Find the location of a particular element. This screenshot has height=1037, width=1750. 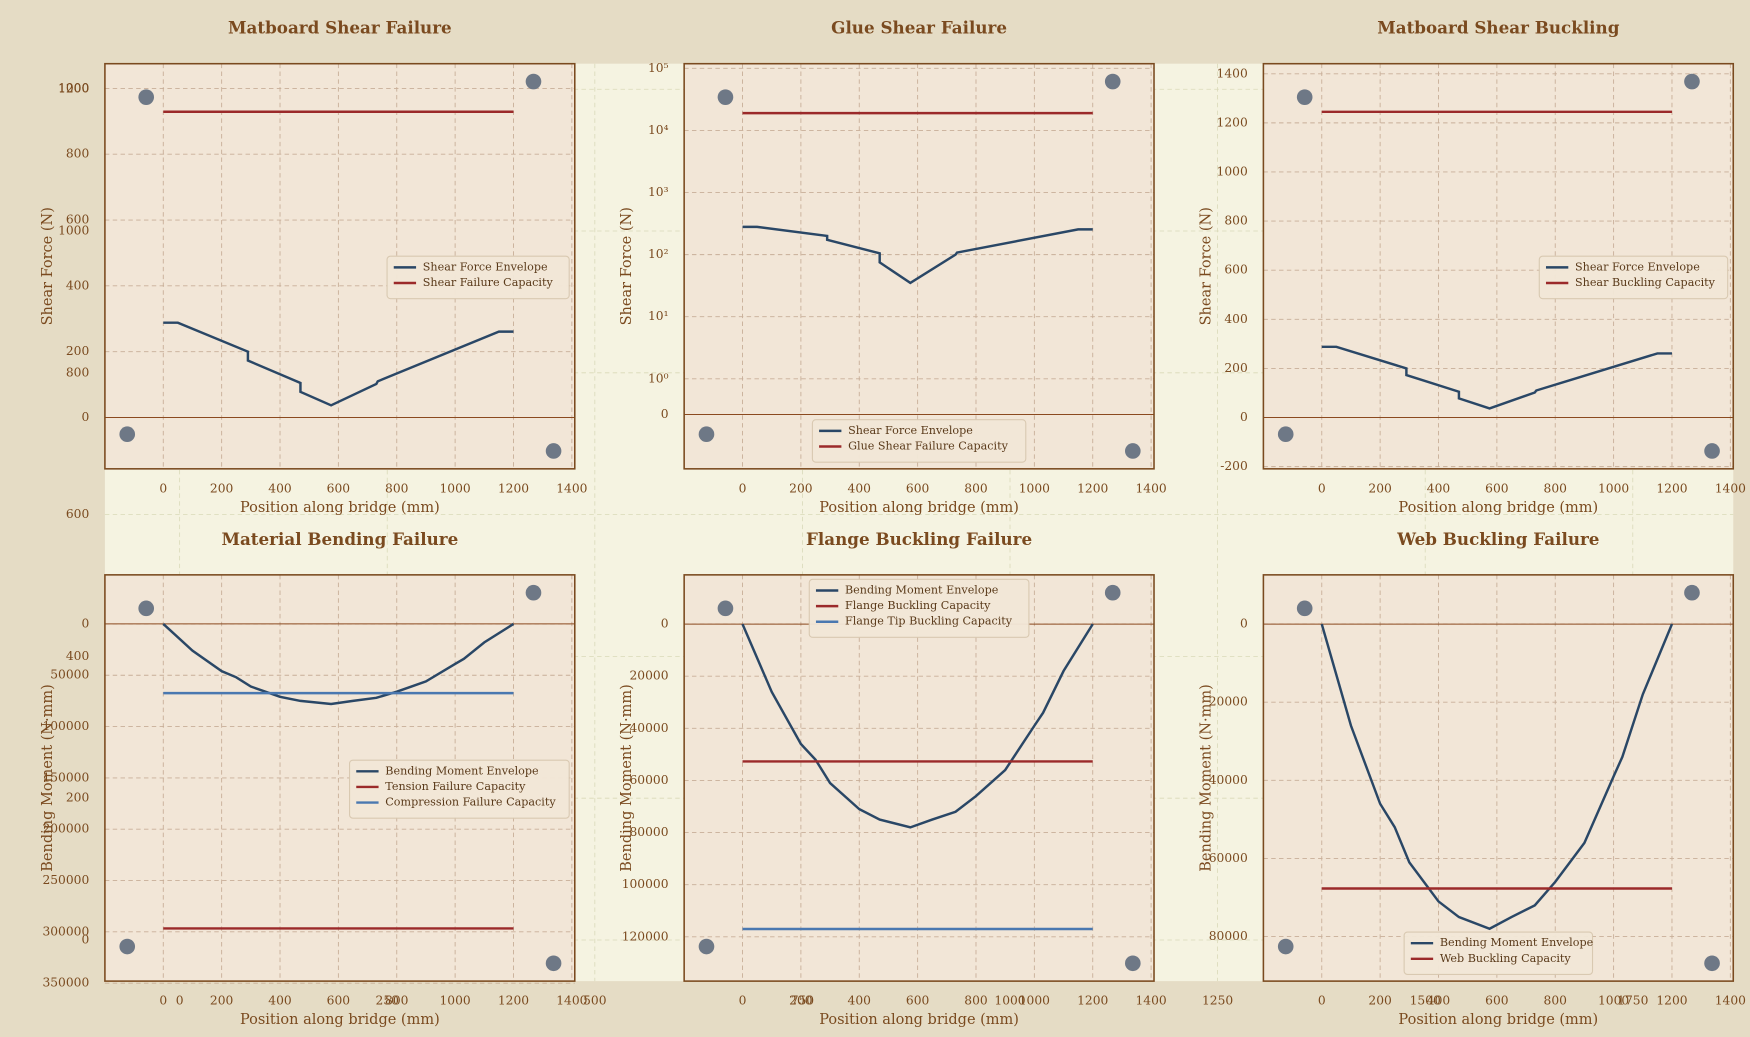

y-axis-label: Bending Moment (N·mm) is located at coordinates (48, 778).